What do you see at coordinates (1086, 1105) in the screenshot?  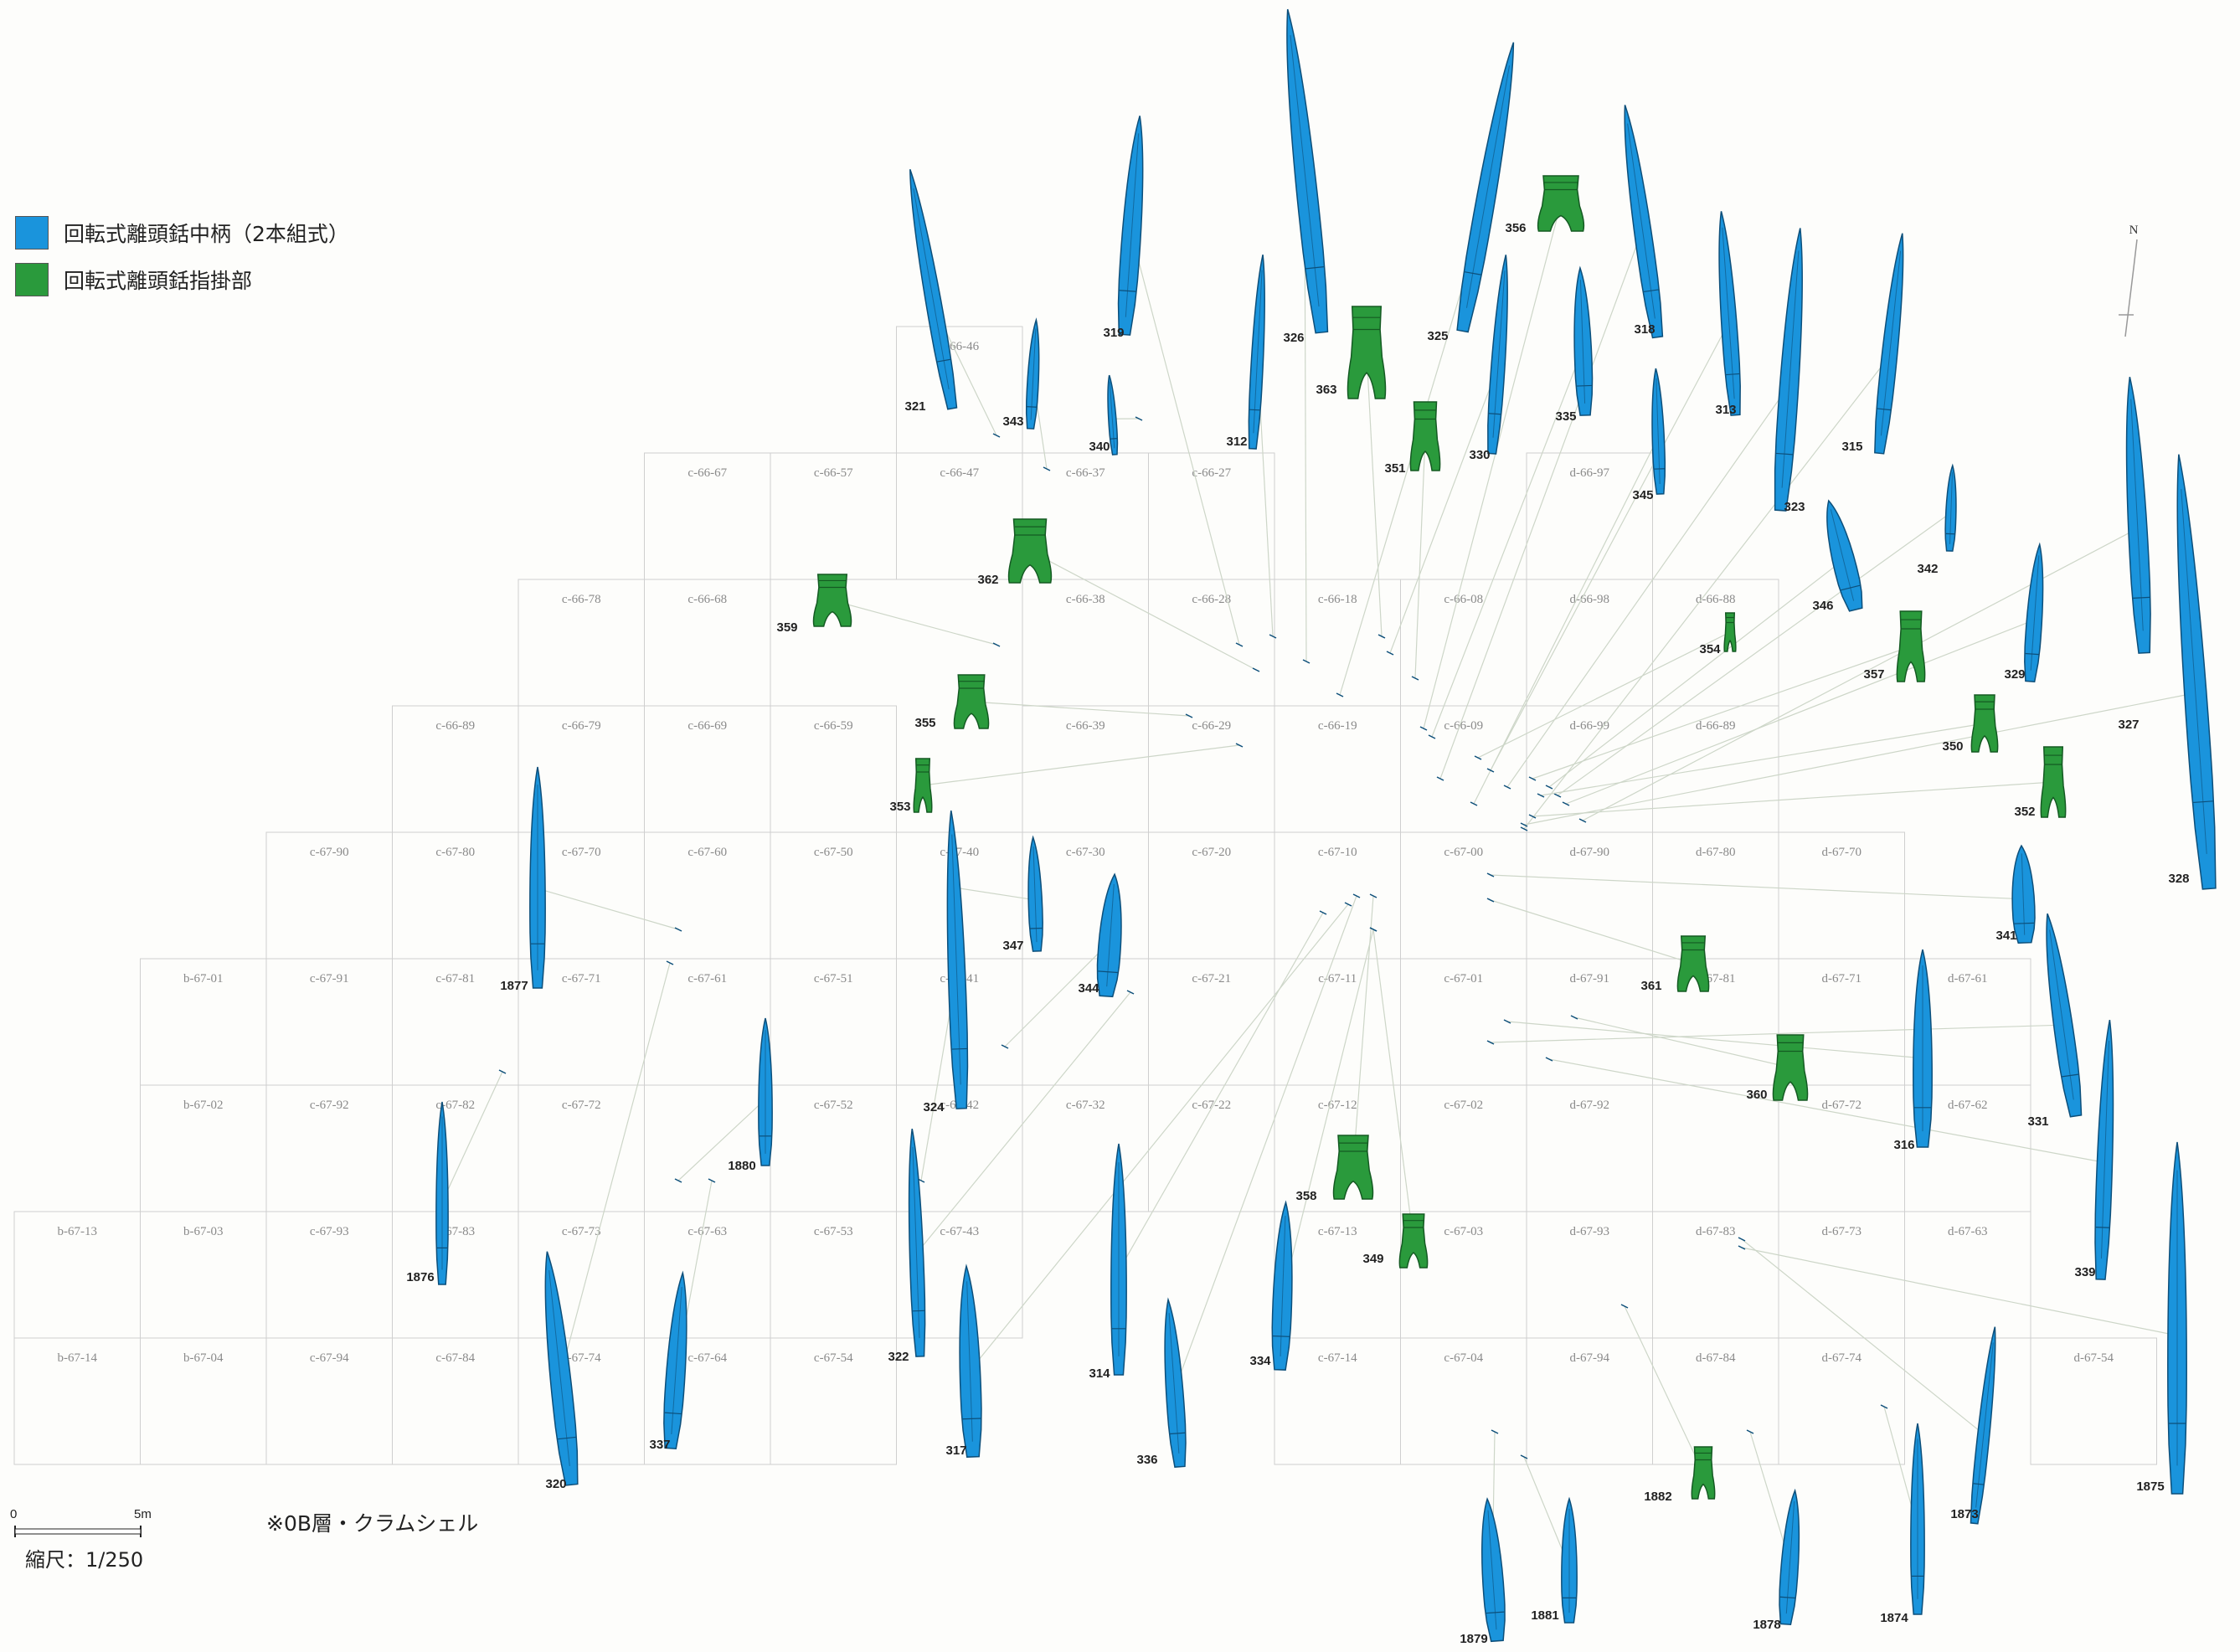 I see `grid-cell-label: c-67-32` at bounding box center [1086, 1105].